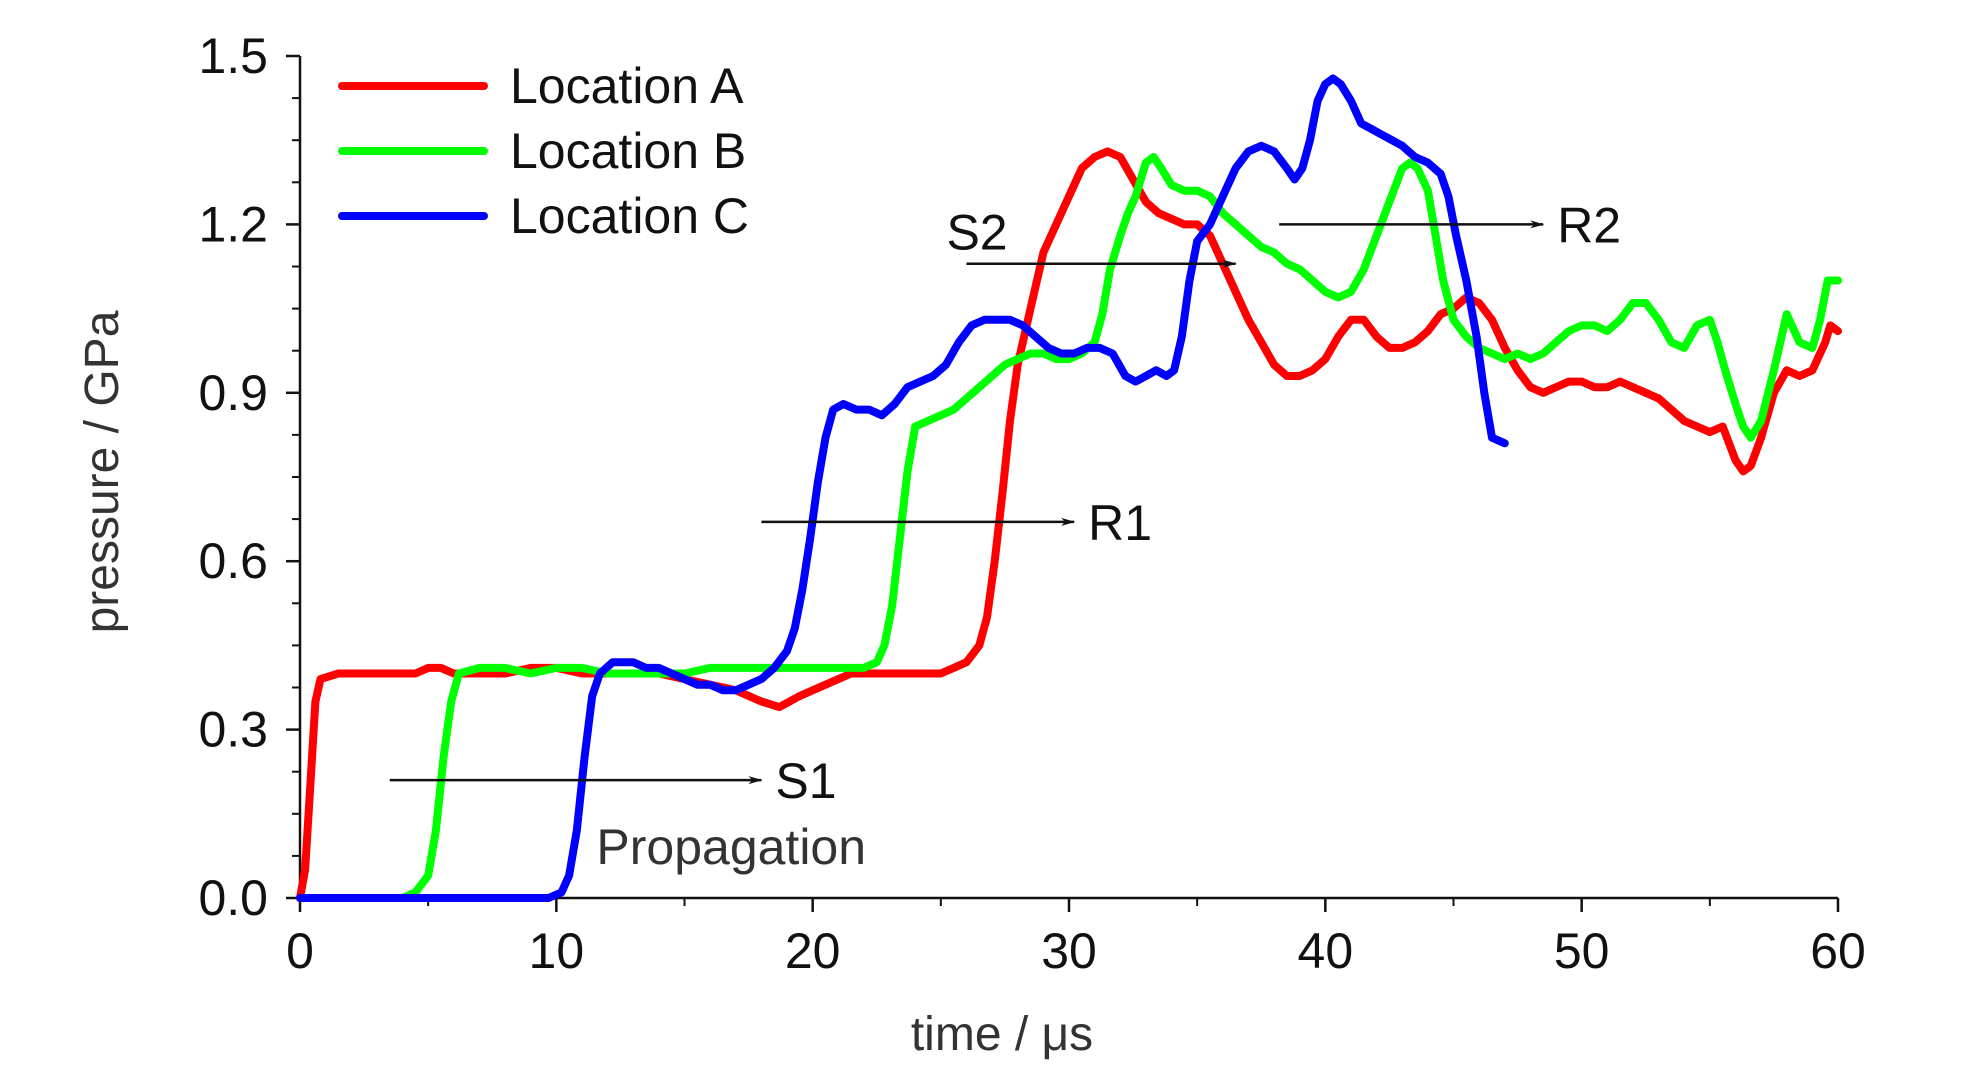  Describe the element at coordinates (1326, 951) in the screenshot. I see `x-tick-label: 40` at that location.